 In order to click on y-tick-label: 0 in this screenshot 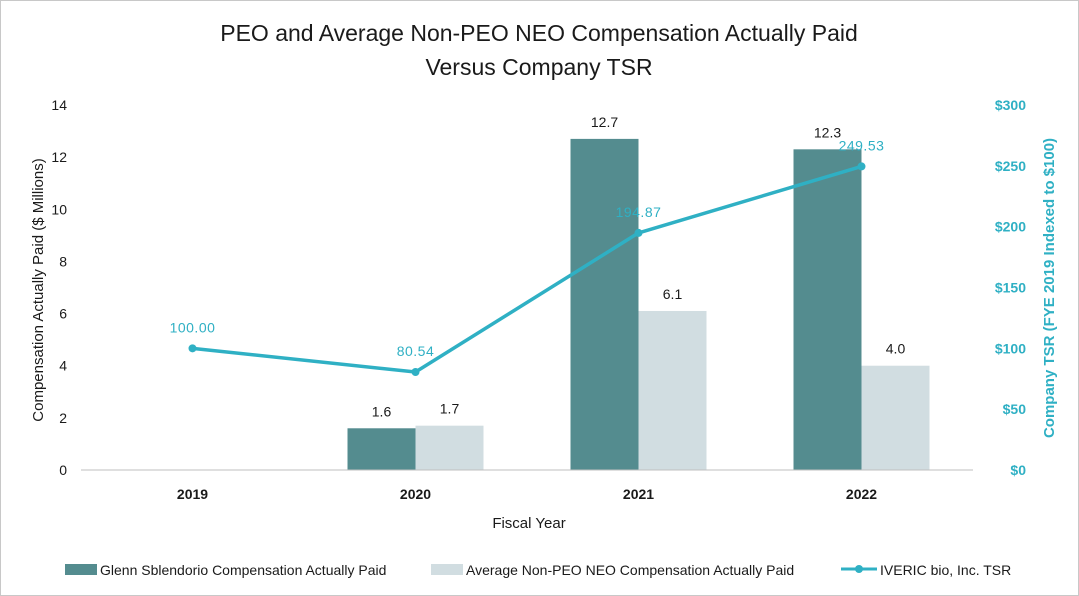, I will do `click(63, 470)`.